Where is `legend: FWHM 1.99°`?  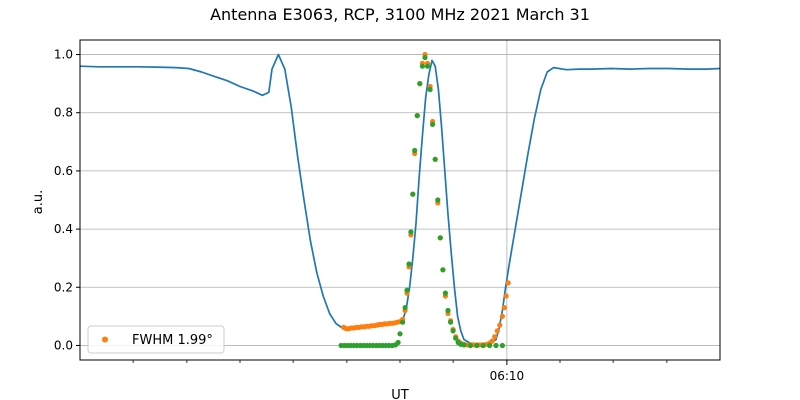 legend: FWHM 1.99° is located at coordinates (156, 339).